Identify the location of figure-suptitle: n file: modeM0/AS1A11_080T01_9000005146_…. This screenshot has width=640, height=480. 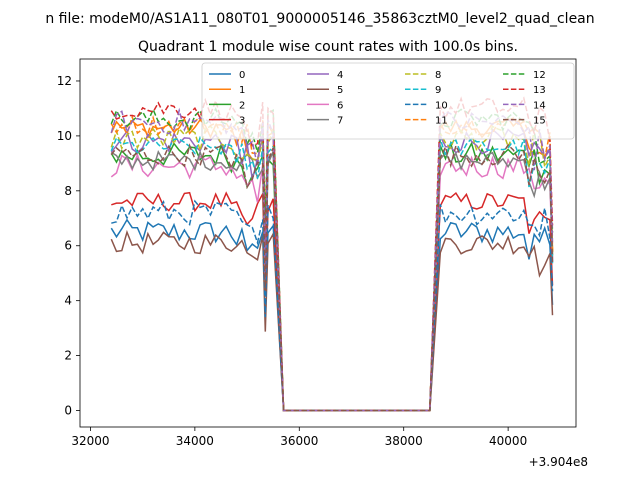
(319, 19).